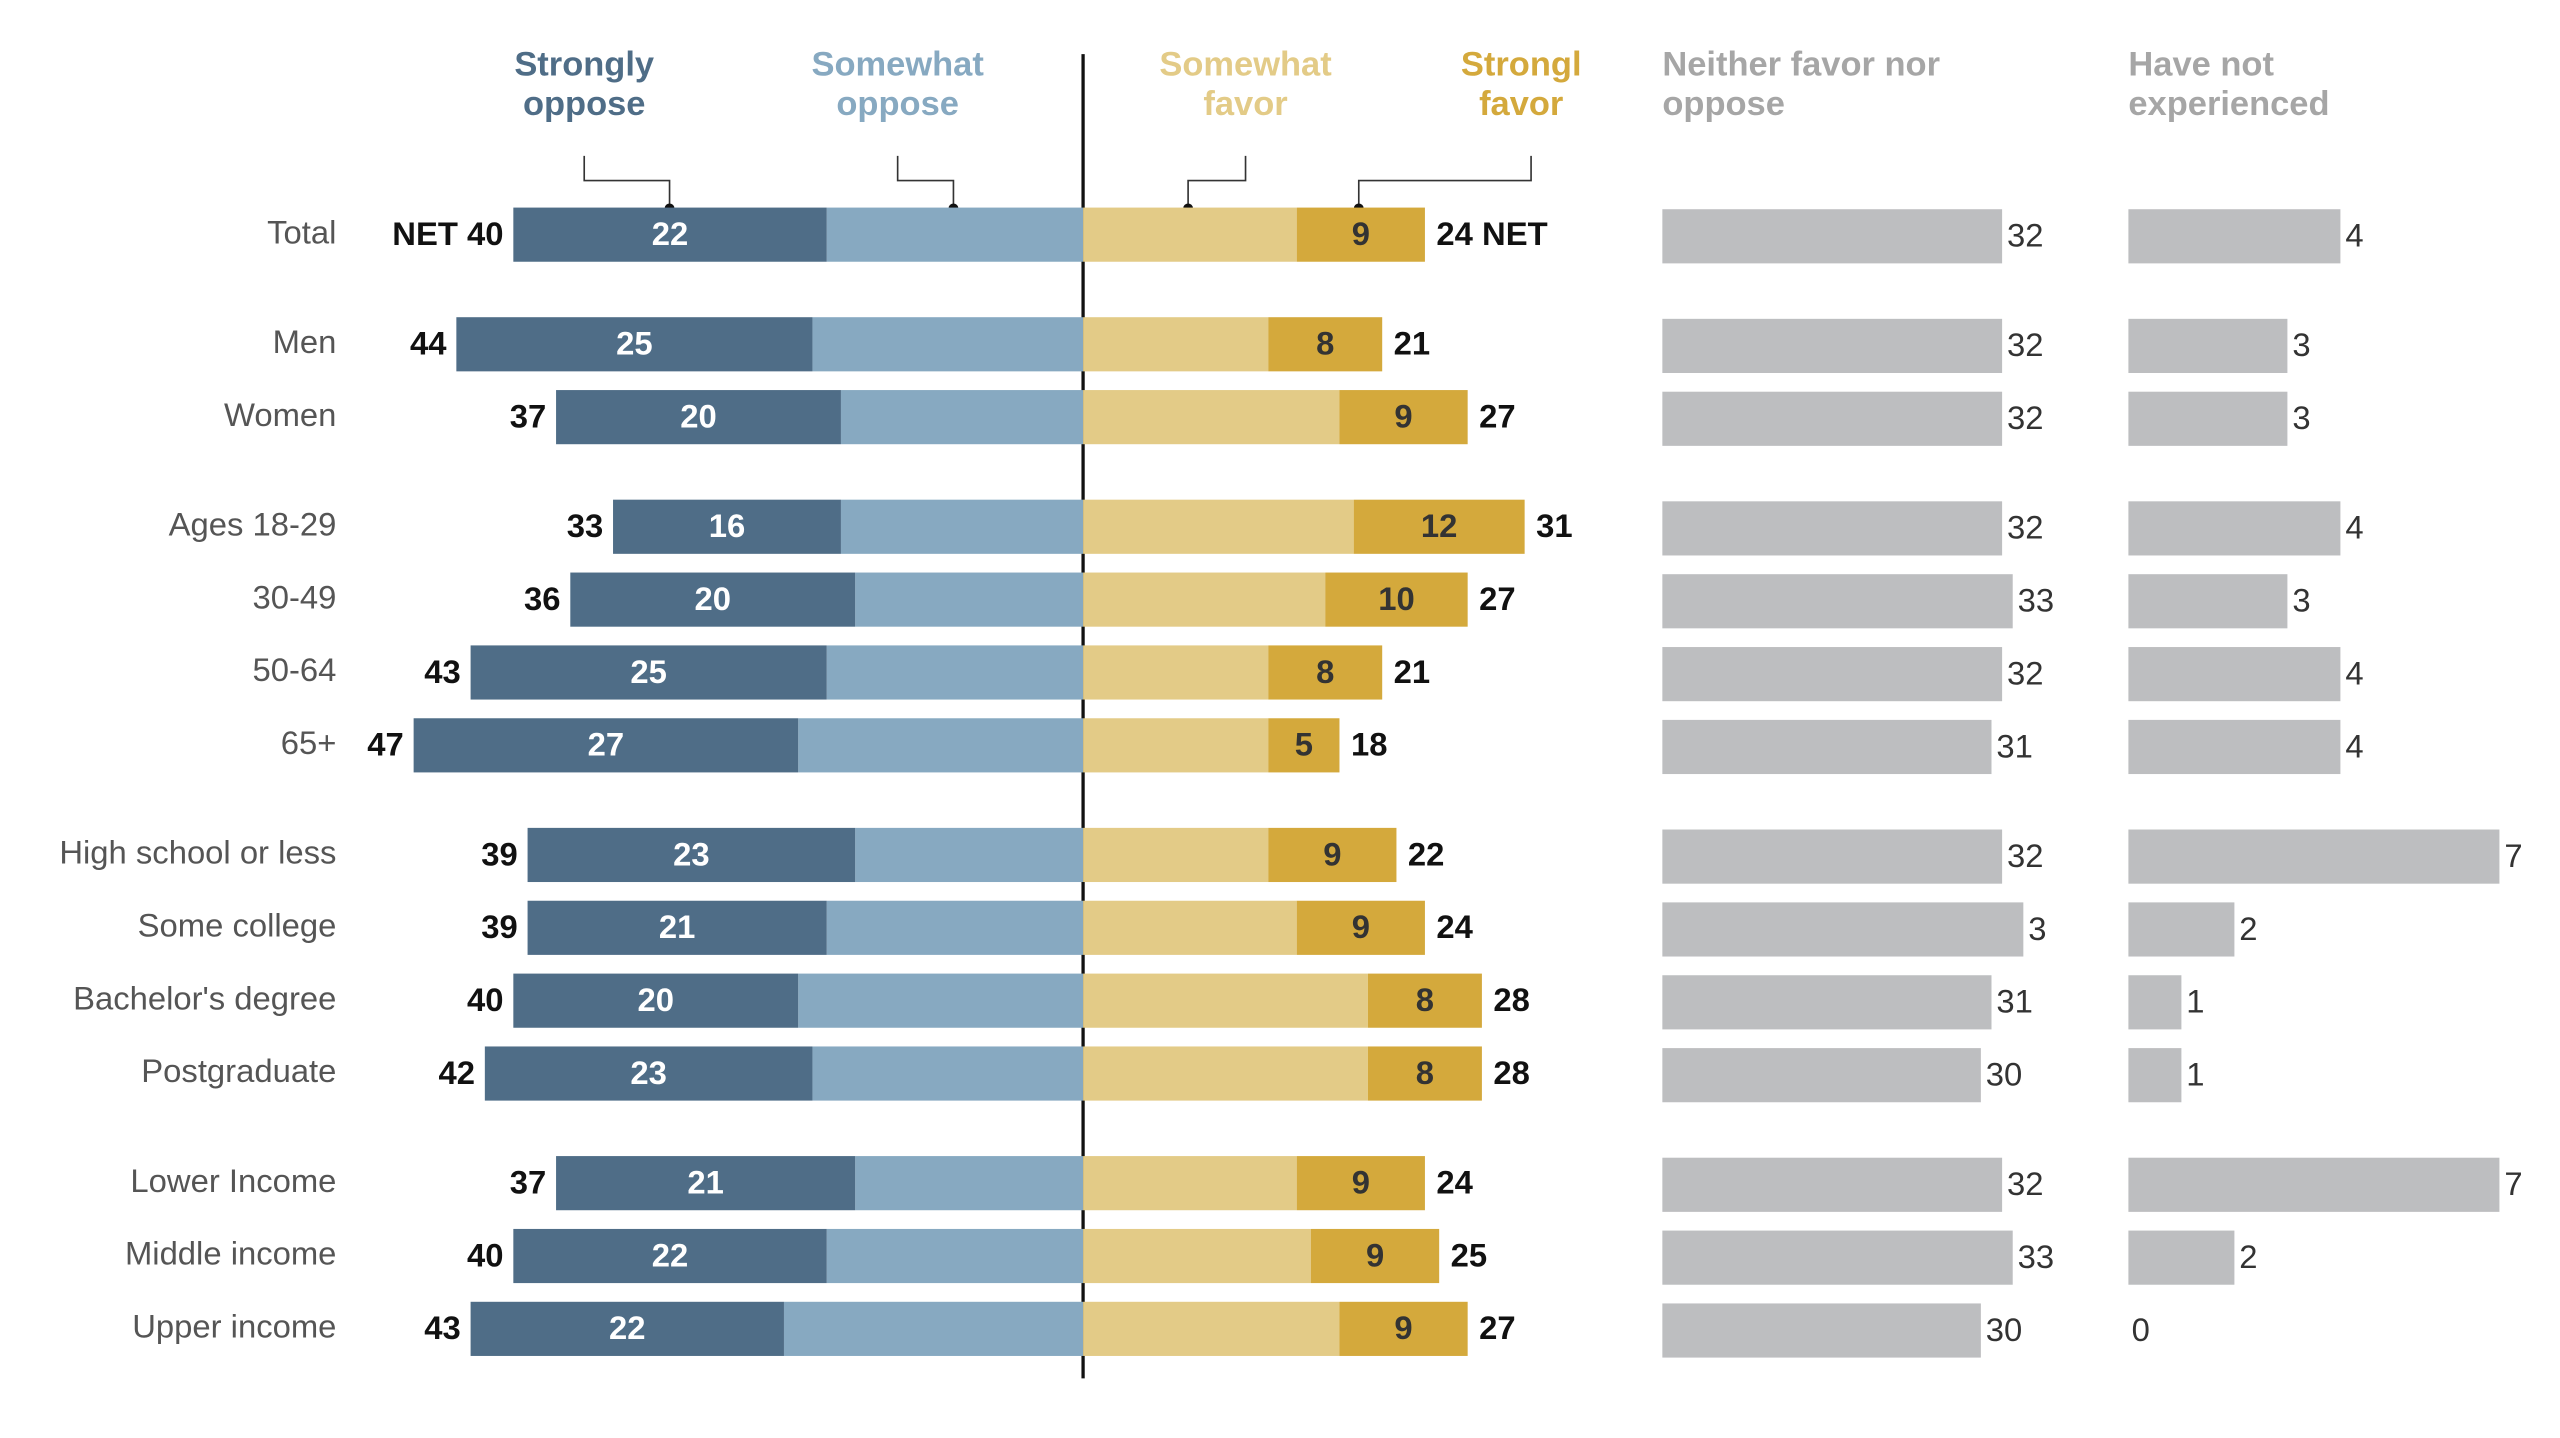 This screenshot has width=2560, height=1438. I want to click on net-label: 43, so click(442, 1327).